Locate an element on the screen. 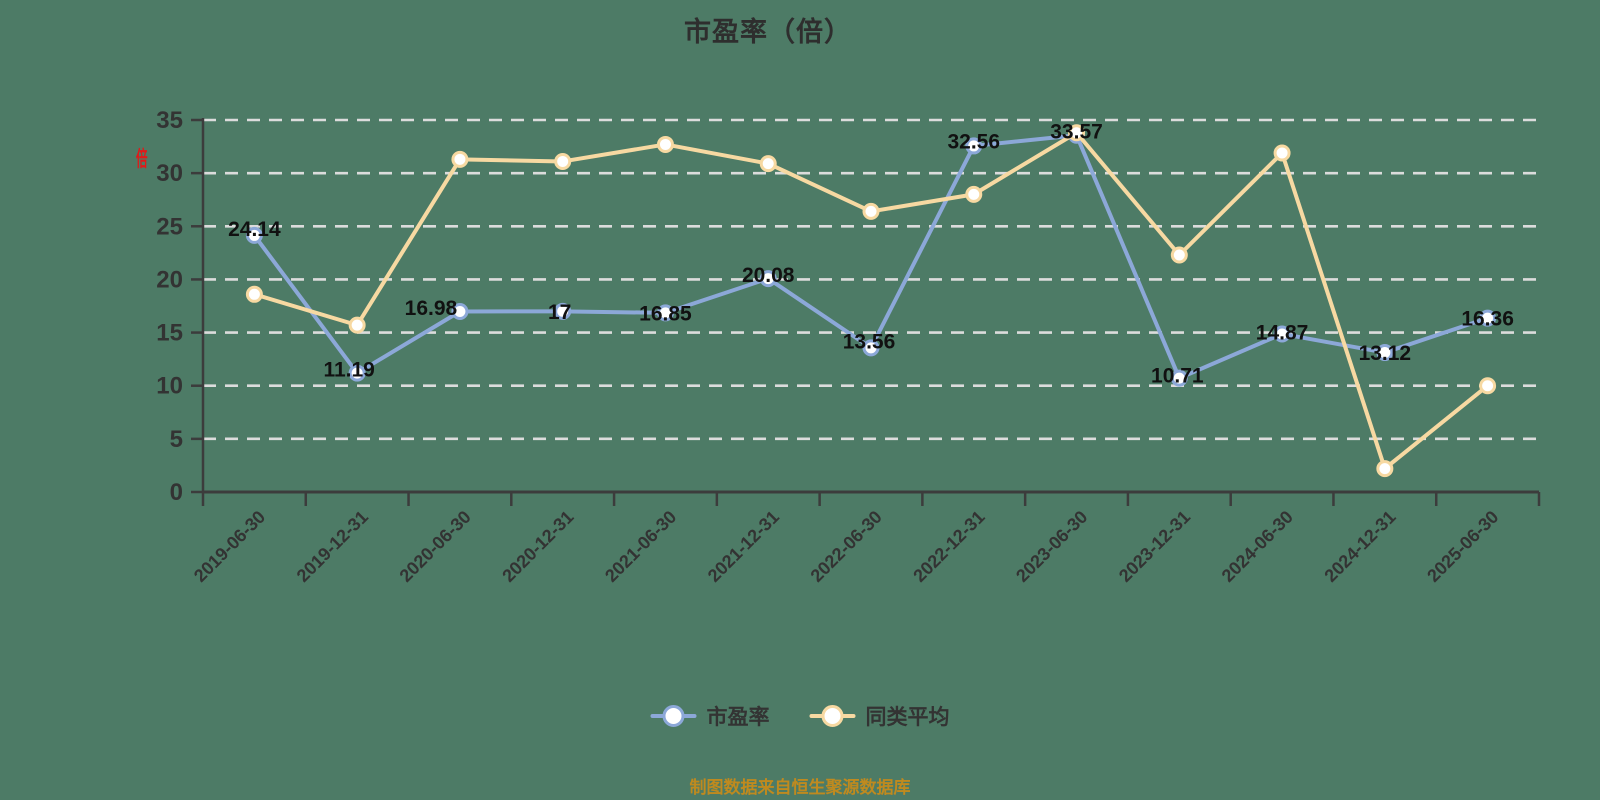  x-tick-label: 2021-06-30 is located at coordinates (640, 546).